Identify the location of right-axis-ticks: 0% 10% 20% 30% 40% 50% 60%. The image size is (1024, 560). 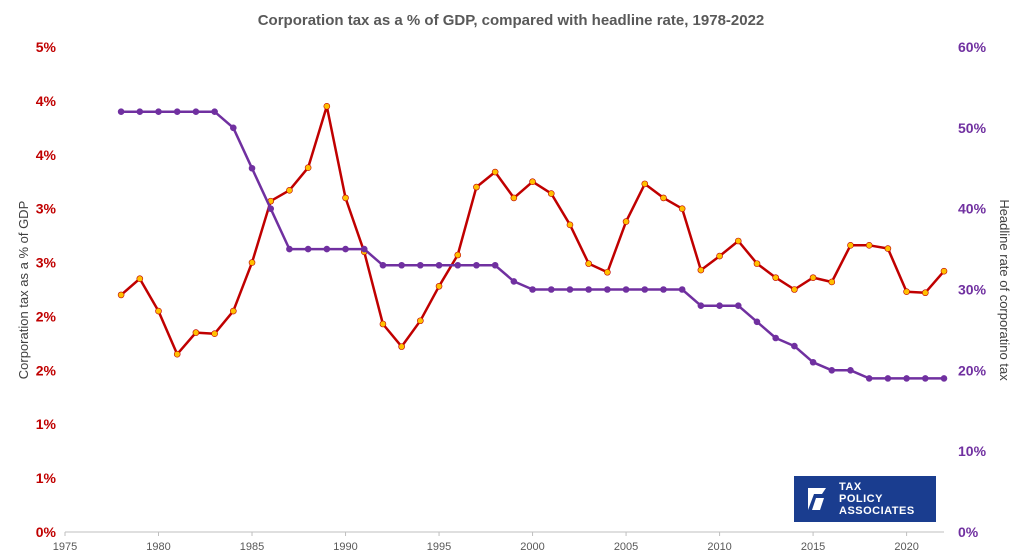
(972, 289).